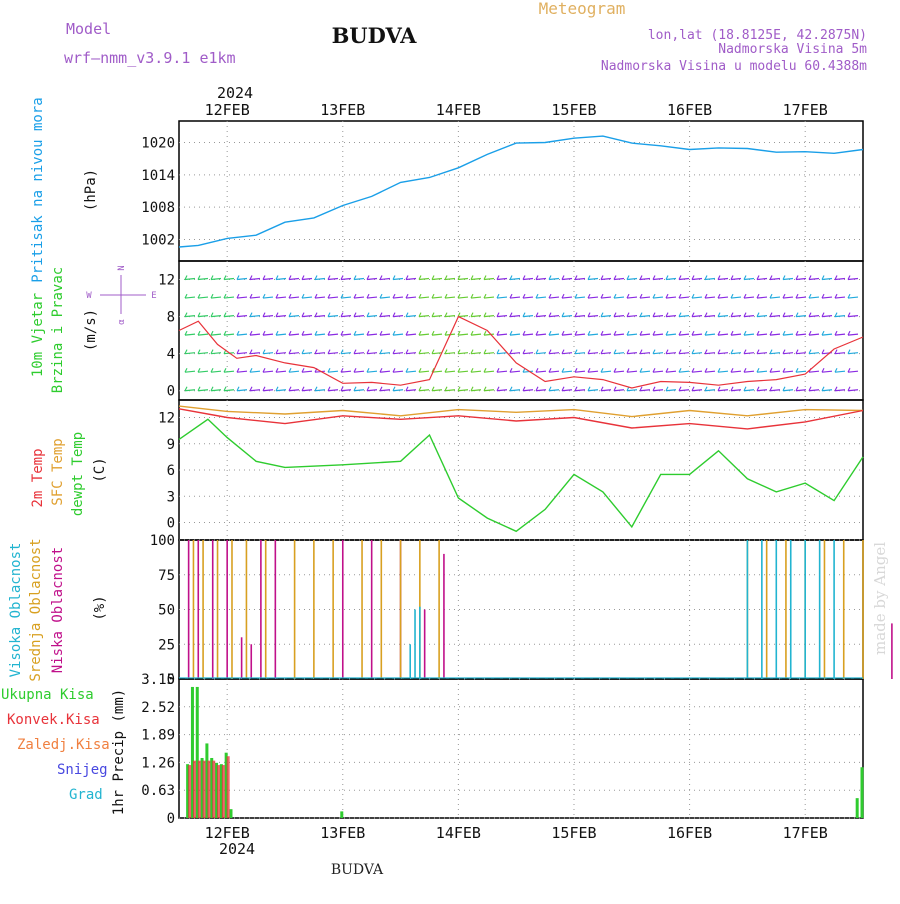 The width and height of the screenshot is (900, 904). I want to click on y-tick-label: 9, so click(171, 445).